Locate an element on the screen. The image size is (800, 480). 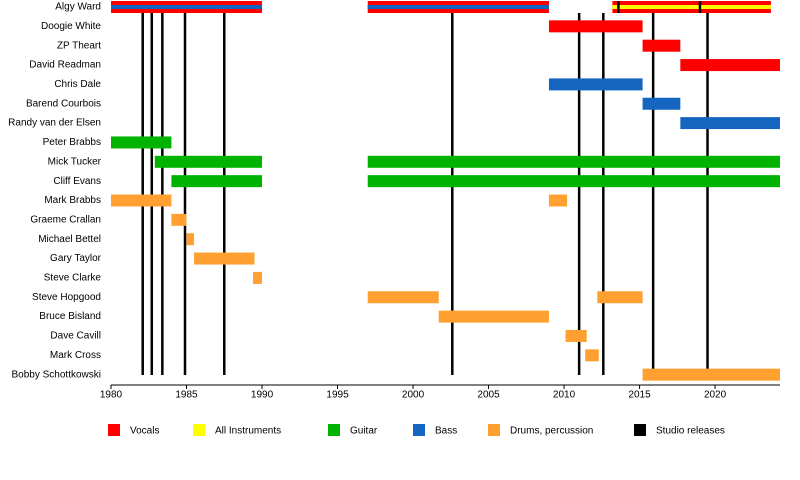
member-label: Barend Courbois is located at coordinates (63, 103).